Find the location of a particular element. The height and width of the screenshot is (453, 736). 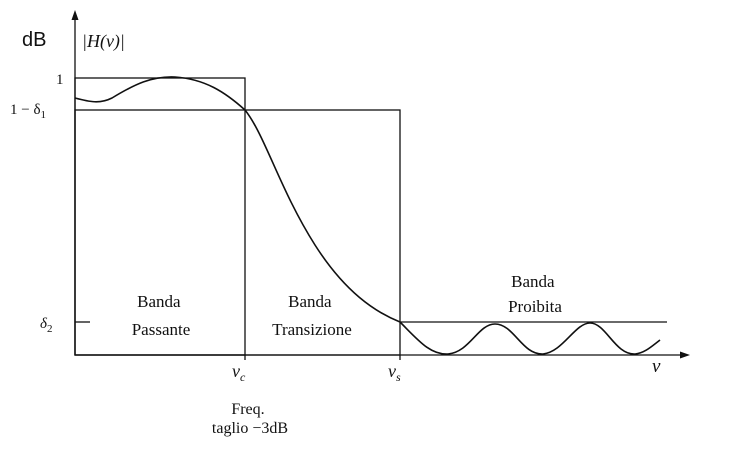

y-tick-one-minus-delta1: 1 − δ1 is located at coordinates (28, 111).